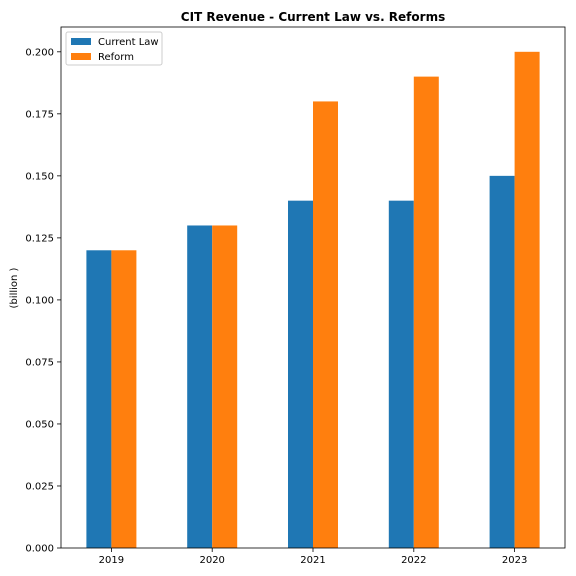  What do you see at coordinates (39, 238) in the screenshot?
I see `y-tick-label: 0.125` at bounding box center [39, 238].